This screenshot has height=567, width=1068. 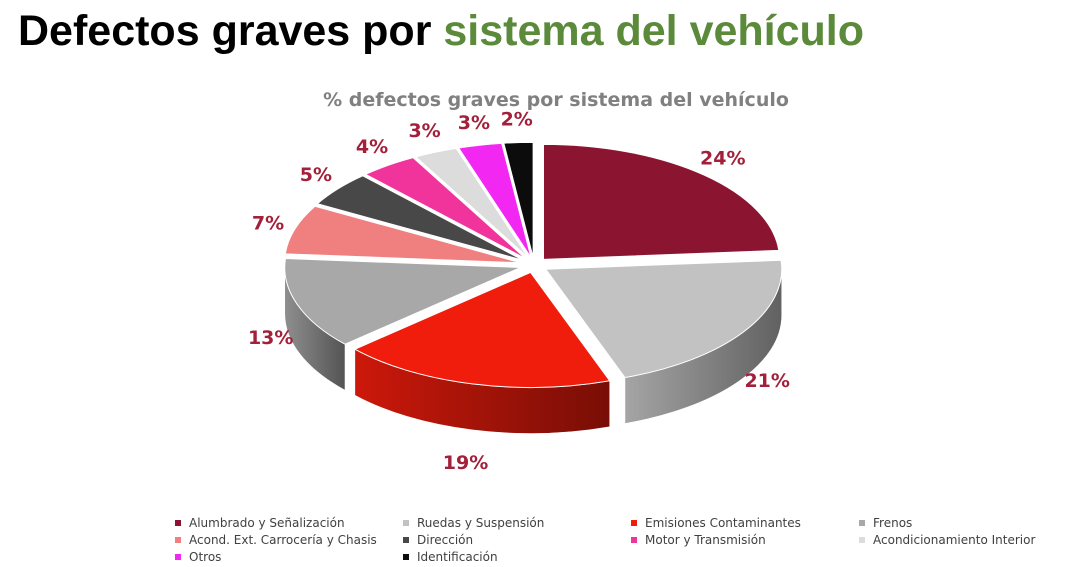 What do you see at coordinates (445, 539) in the screenshot?
I see `legend-label: Dirección` at bounding box center [445, 539].